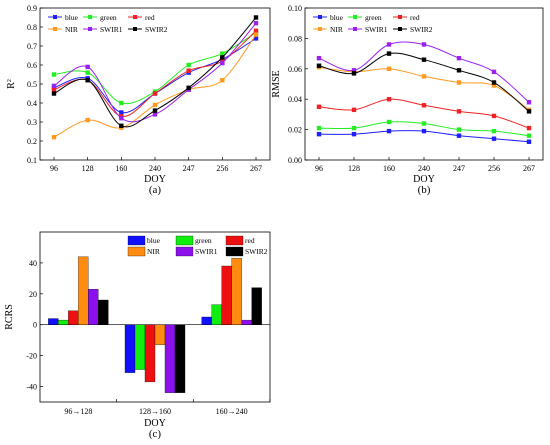  What do you see at coordinates (121, 168) in the screenshot?
I see `x-tick-label: 160` at bounding box center [121, 168].